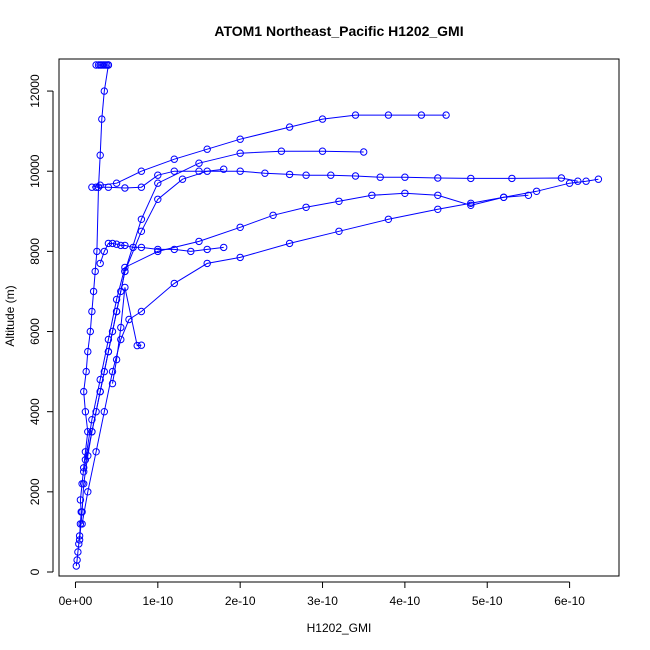 This screenshot has height=650, width=650. Describe the element at coordinates (35, 171) in the screenshot. I see `y-tick-label: 10000` at that location.